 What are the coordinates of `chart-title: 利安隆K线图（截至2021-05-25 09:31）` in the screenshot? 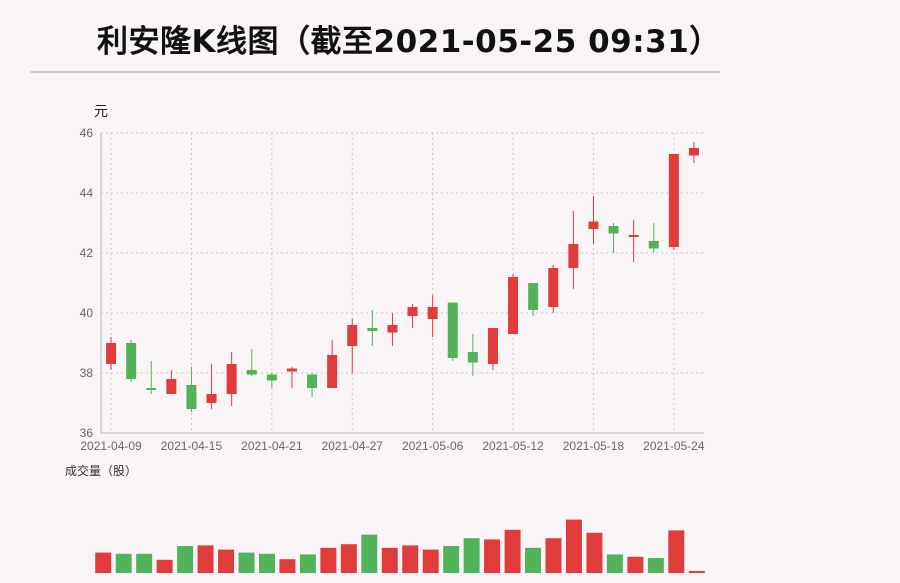 It's located at (409, 42).